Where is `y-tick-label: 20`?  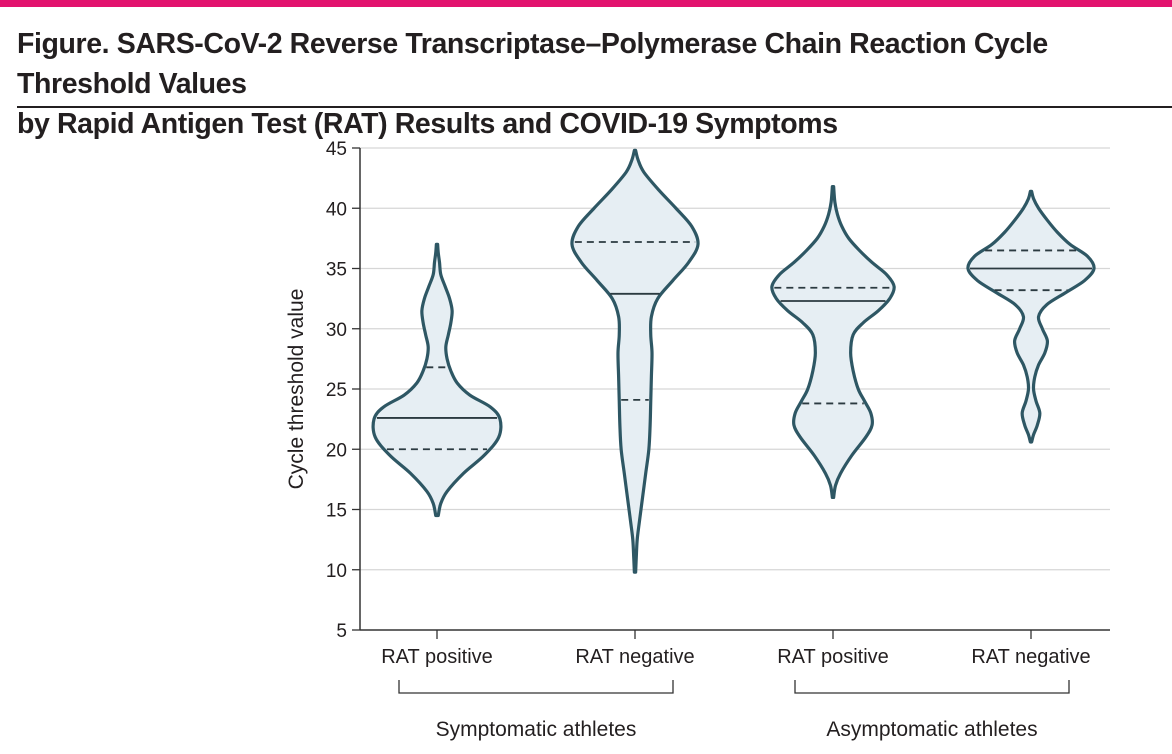
y-tick-label: 20 is located at coordinates (336, 450).